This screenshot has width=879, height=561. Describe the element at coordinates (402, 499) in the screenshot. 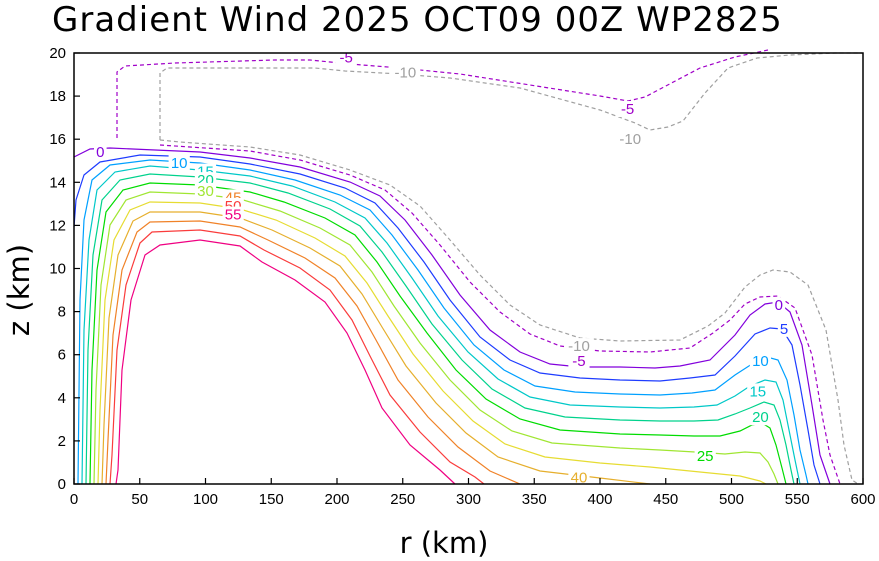

I see `x-tick-label: 250` at that location.